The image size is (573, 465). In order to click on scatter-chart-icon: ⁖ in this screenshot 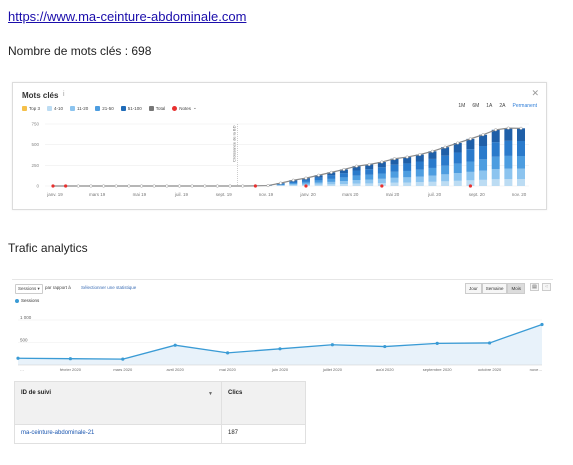, I will do `click(546, 287)`.